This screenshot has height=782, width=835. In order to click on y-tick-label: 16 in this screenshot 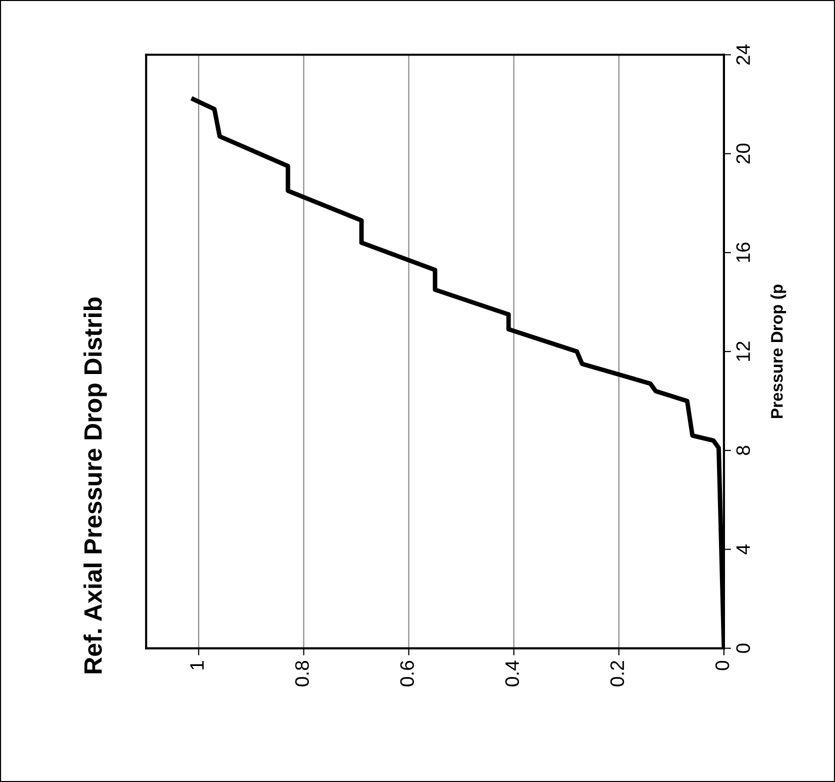, I will do `click(743, 252)`.